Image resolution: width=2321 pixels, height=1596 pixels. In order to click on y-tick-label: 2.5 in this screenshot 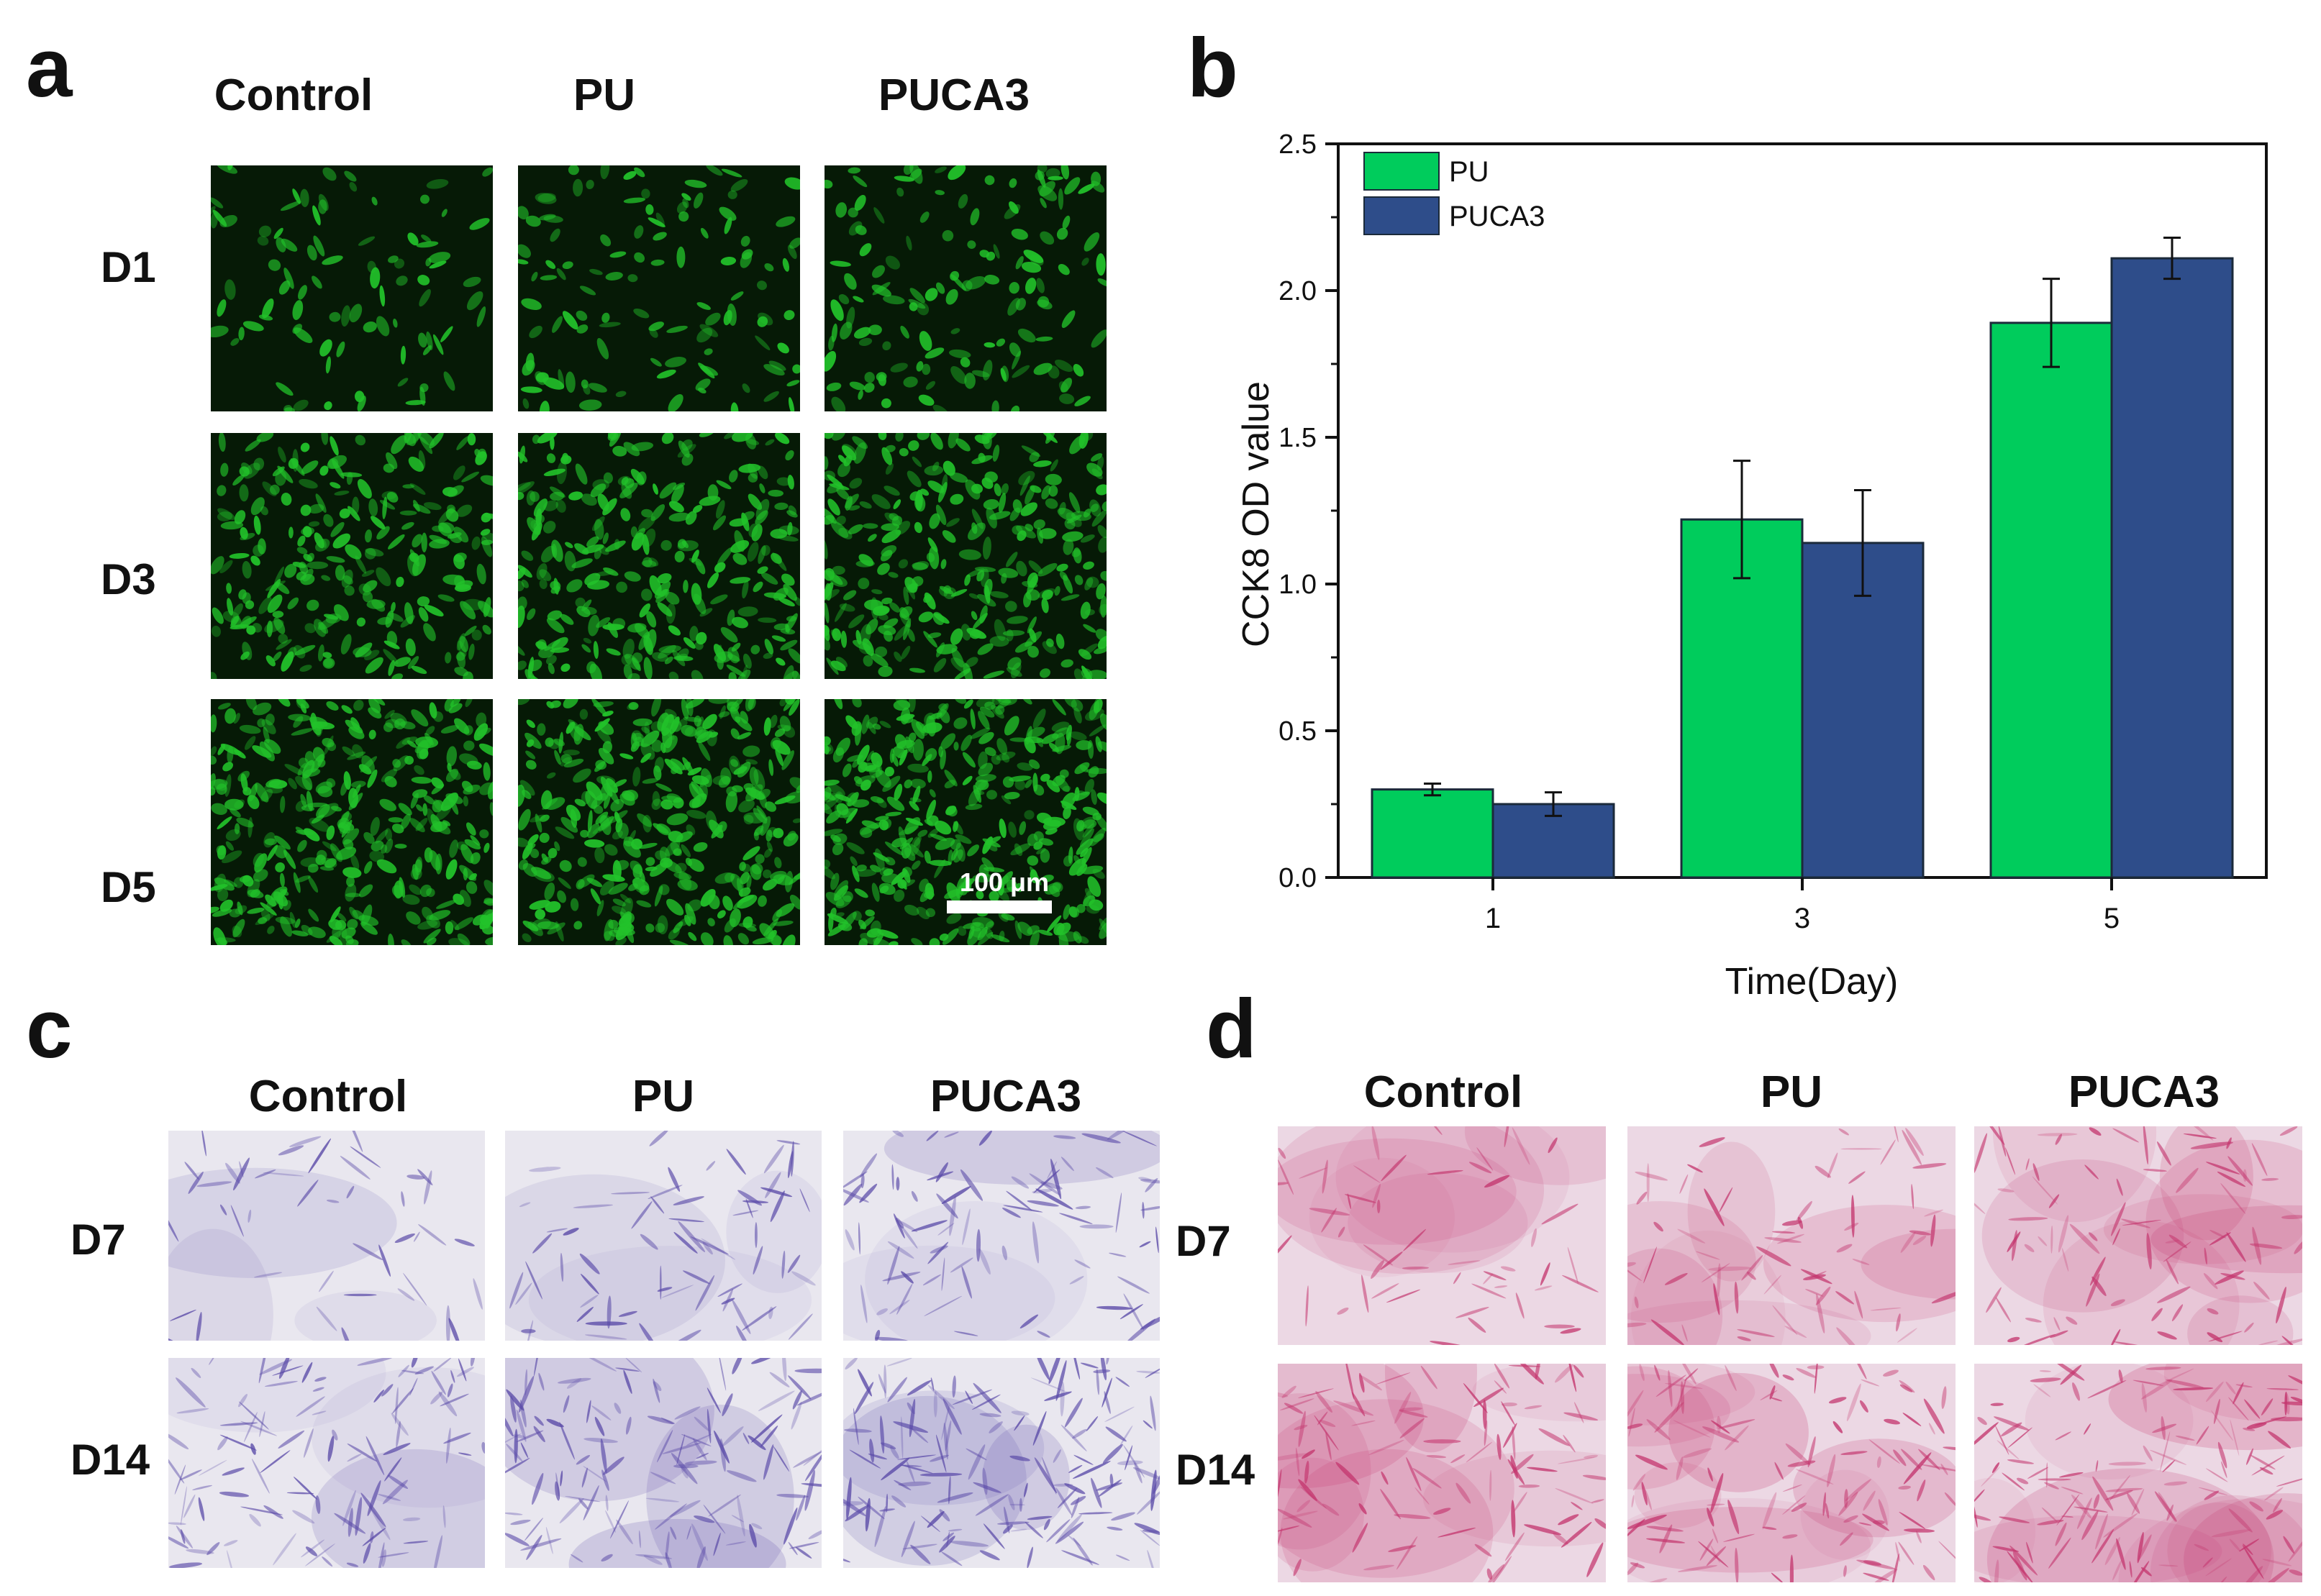, I will do `click(1297, 144)`.